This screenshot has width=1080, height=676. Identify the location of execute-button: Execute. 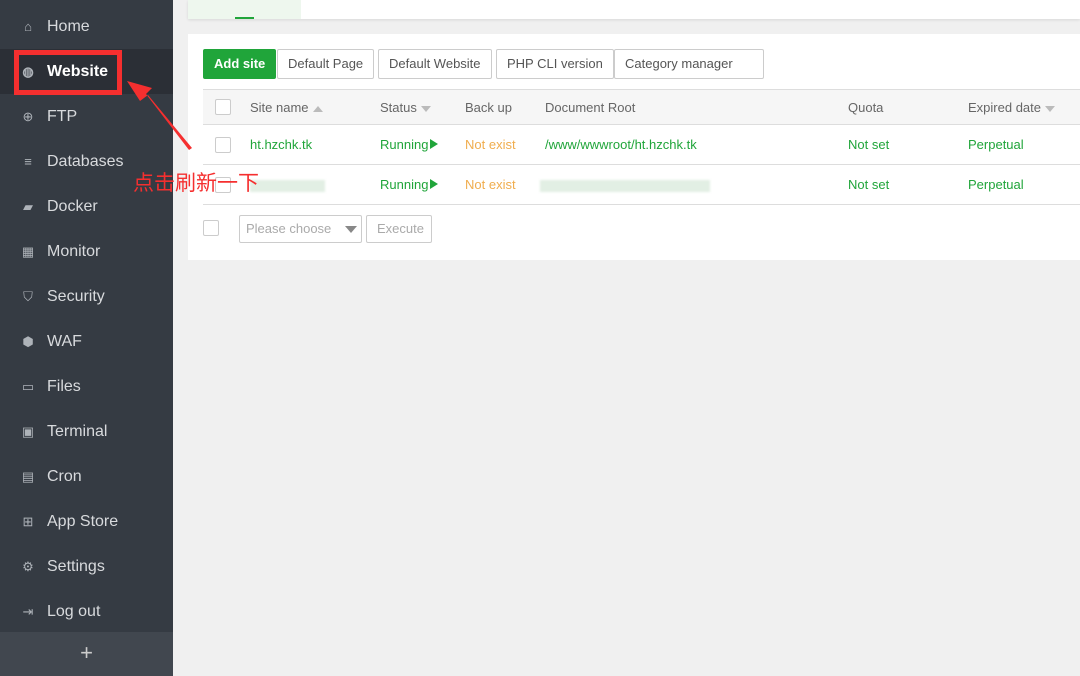
(399, 229).